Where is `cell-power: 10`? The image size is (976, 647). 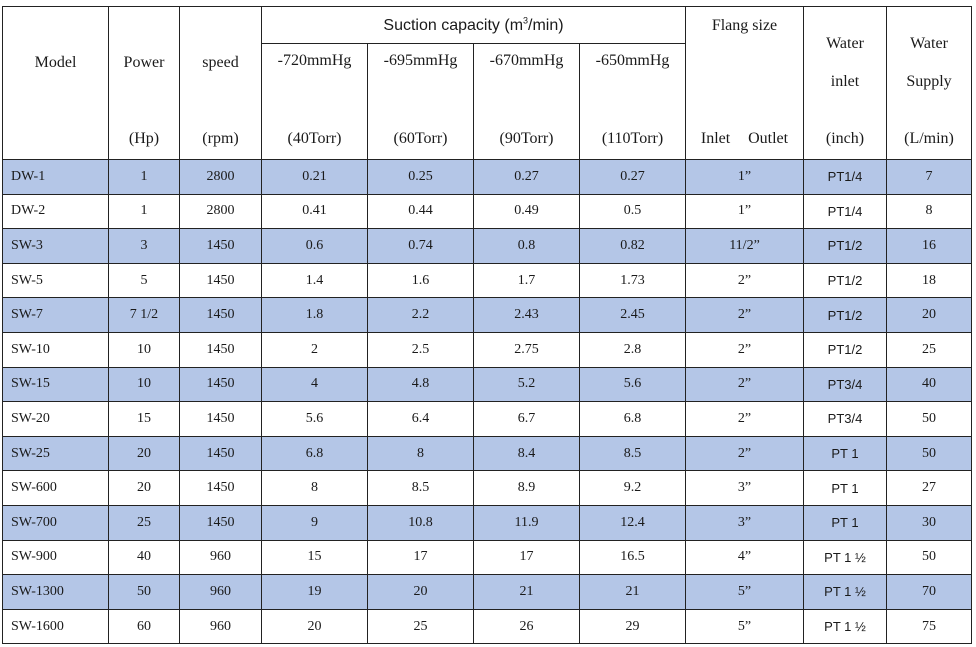
cell-power: 10 is located at coordinates (144, 384).